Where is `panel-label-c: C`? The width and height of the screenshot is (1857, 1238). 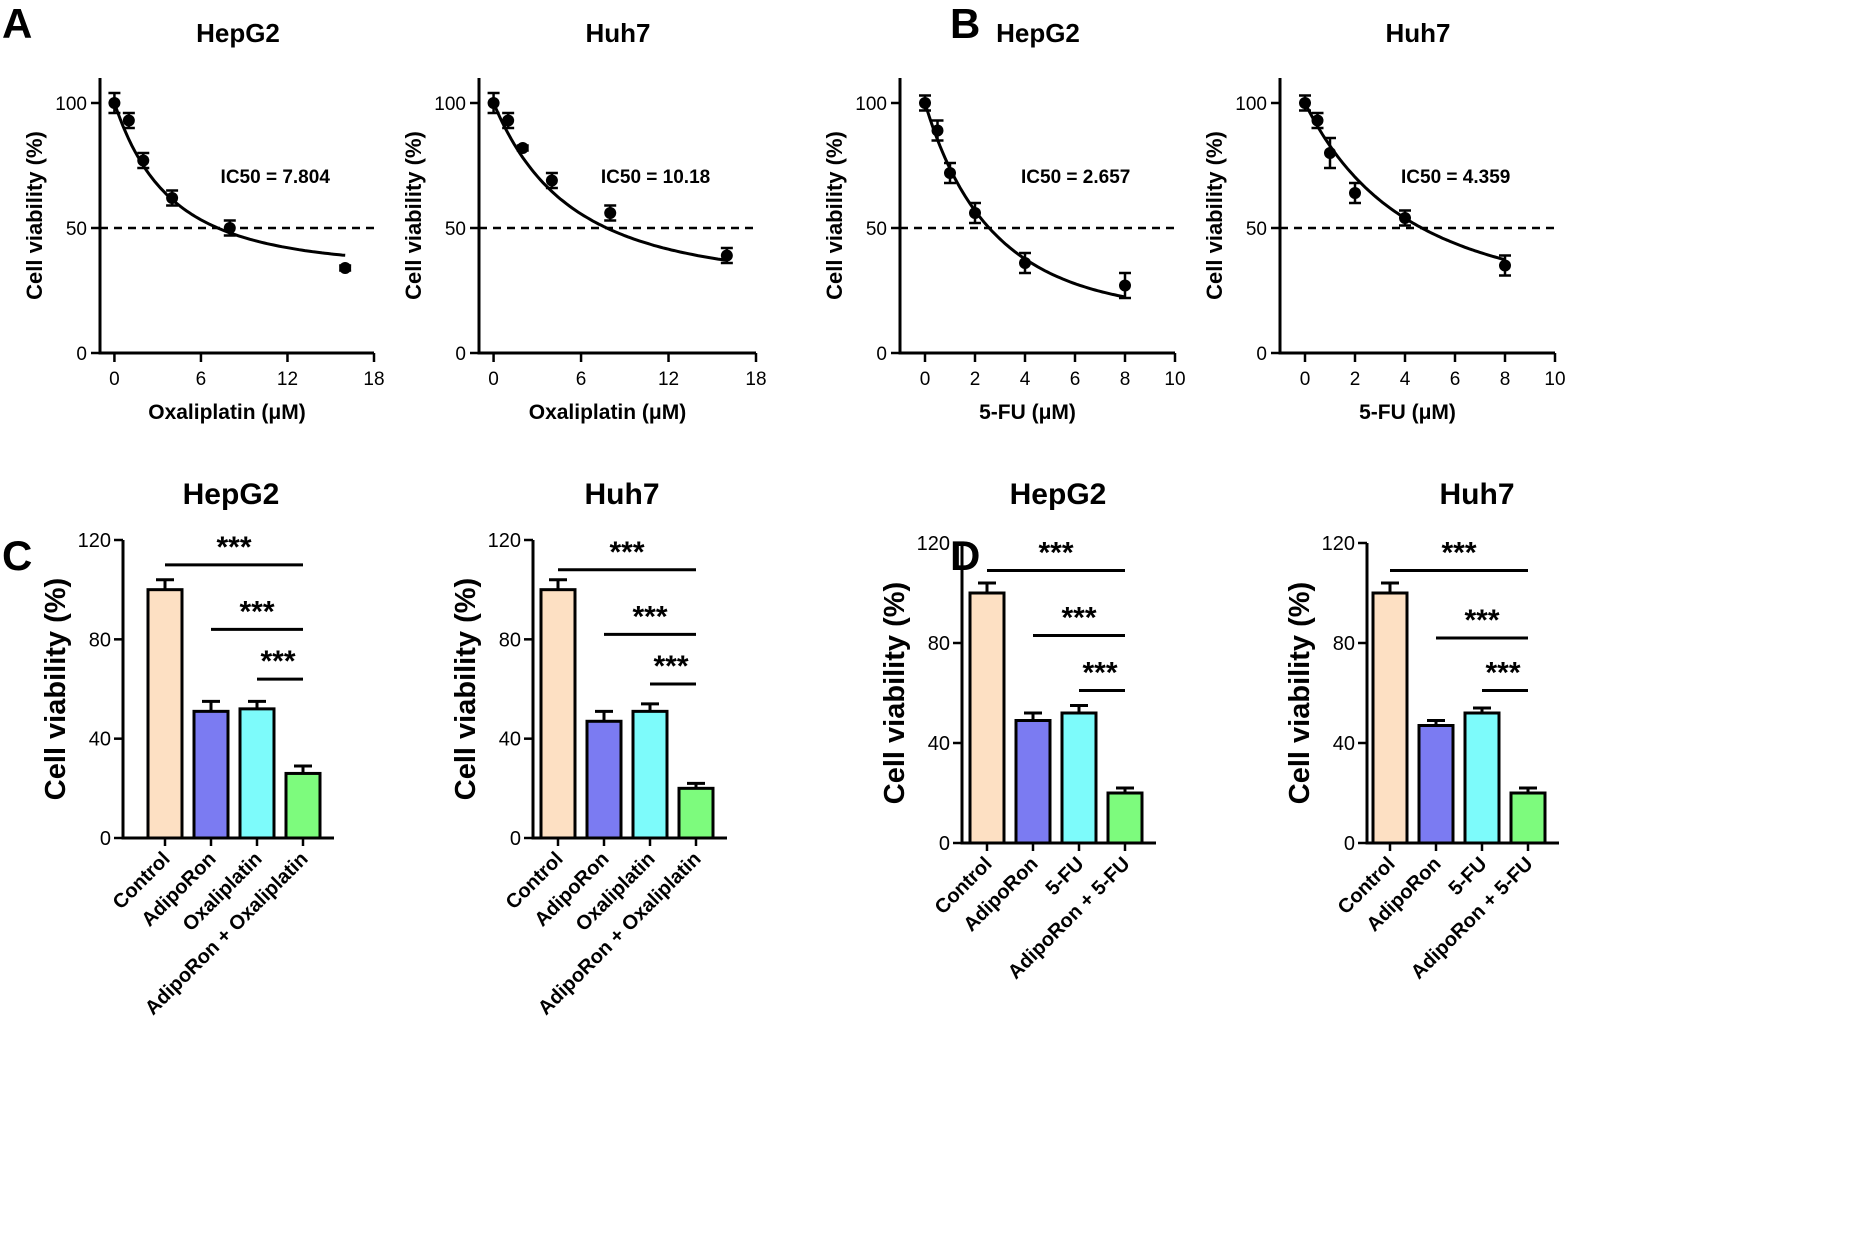
panel-label-c: C is located at coordinates (17, 555).